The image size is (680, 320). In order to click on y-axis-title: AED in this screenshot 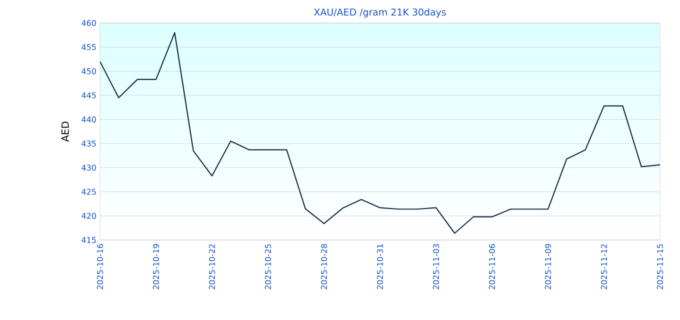, I will do `click(65, 132)`.